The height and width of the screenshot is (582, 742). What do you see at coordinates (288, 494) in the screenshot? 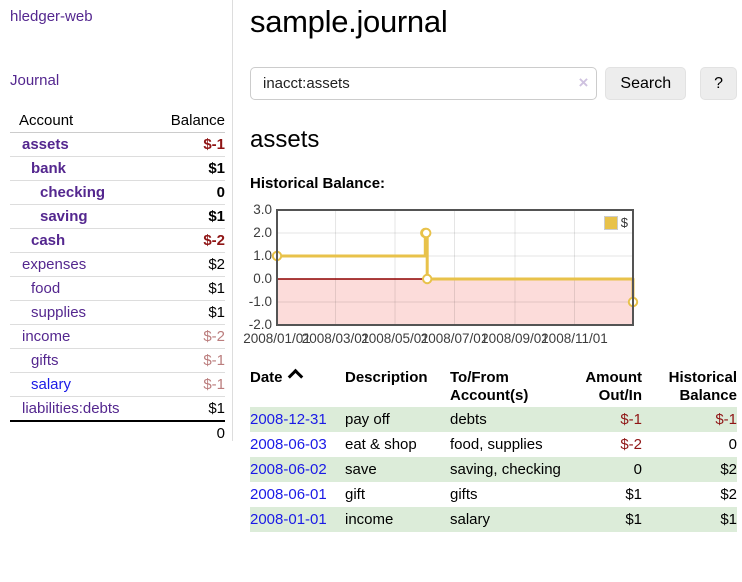
I see `transaction-date-link: 2008-06-01` at bounding box center [288, 494].